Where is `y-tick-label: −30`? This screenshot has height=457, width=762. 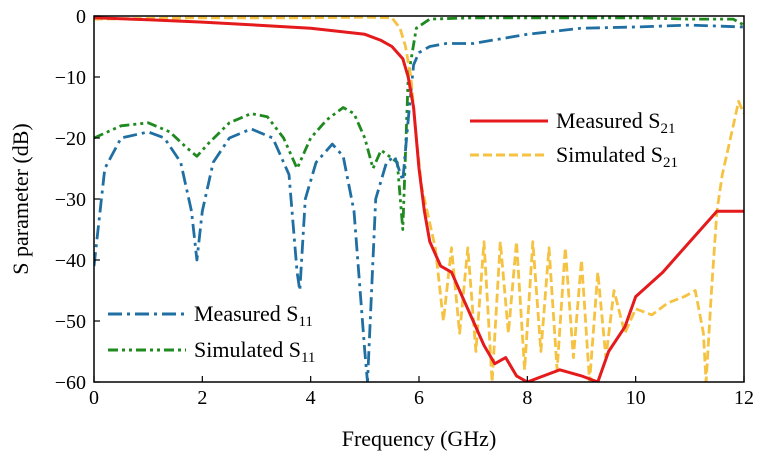
y-tick-label: −30 is located at coordinates (70, 200).